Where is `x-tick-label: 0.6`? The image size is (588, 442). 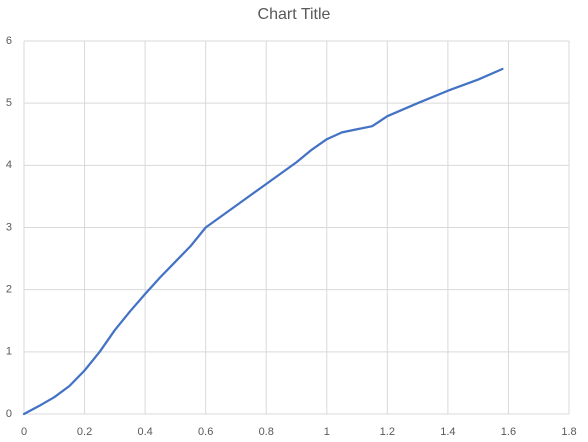 x-tick-label: 0.6 is located at coordinates (205, 432).